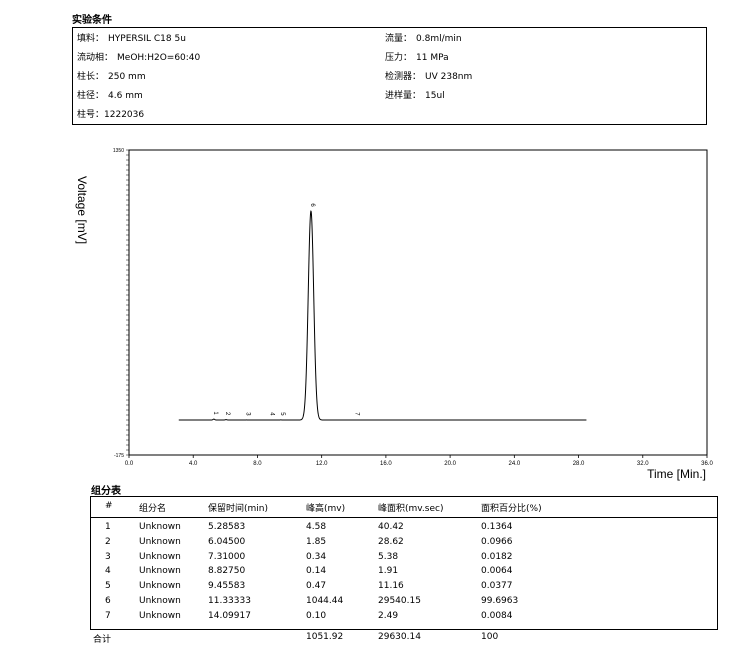  What do you see at coordinates (272, 414) in the screenshot?
I see `peak-label: 4` at bounding box center [272, 414].